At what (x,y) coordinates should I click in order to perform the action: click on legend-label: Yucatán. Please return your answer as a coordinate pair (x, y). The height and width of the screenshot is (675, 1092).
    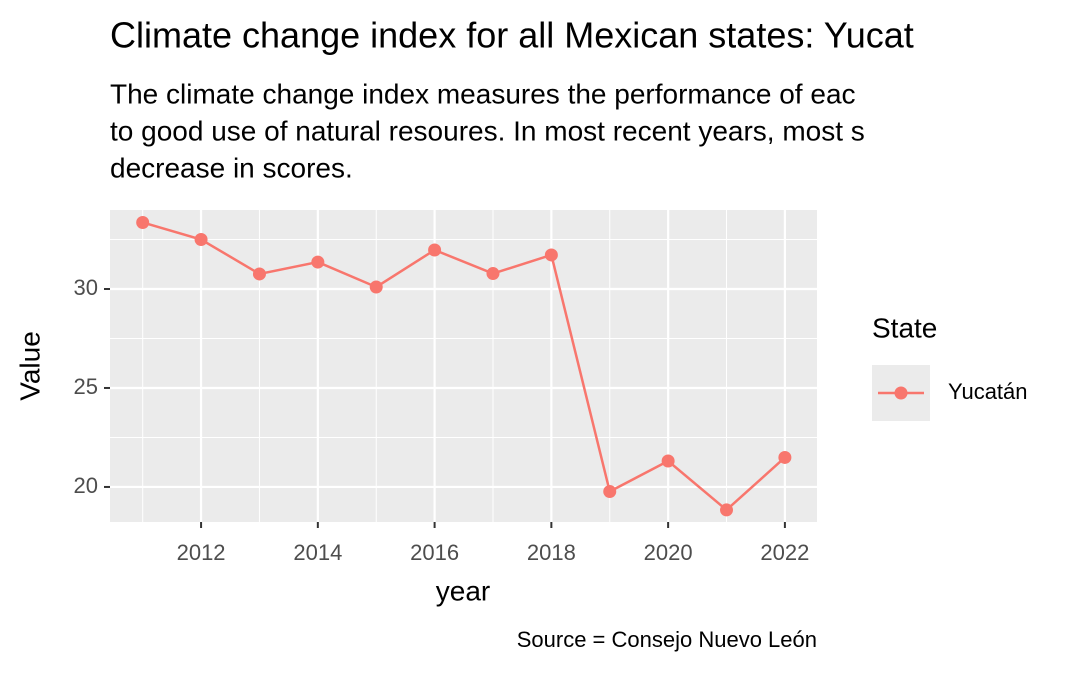
    Looking at the image, I should click on (988, 391).